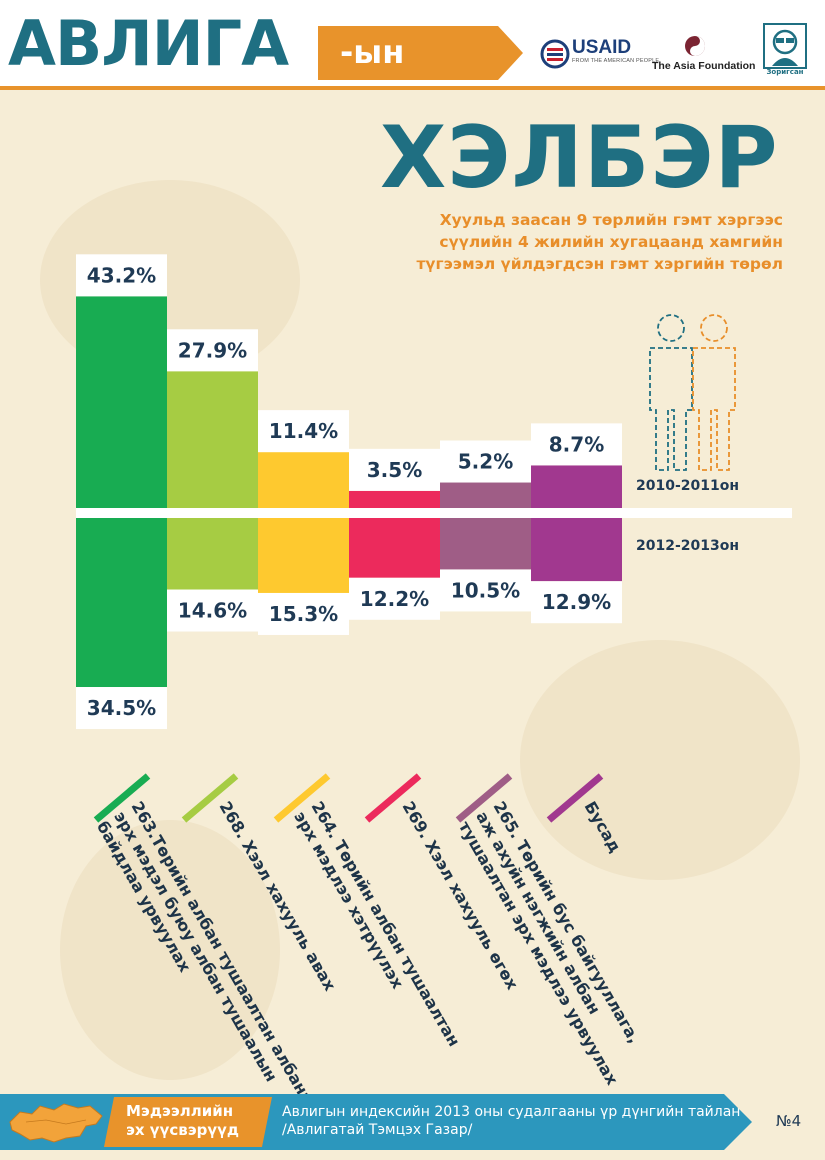  I want to click on value-label-2010-2011: 5.2%, so click(485, 462).